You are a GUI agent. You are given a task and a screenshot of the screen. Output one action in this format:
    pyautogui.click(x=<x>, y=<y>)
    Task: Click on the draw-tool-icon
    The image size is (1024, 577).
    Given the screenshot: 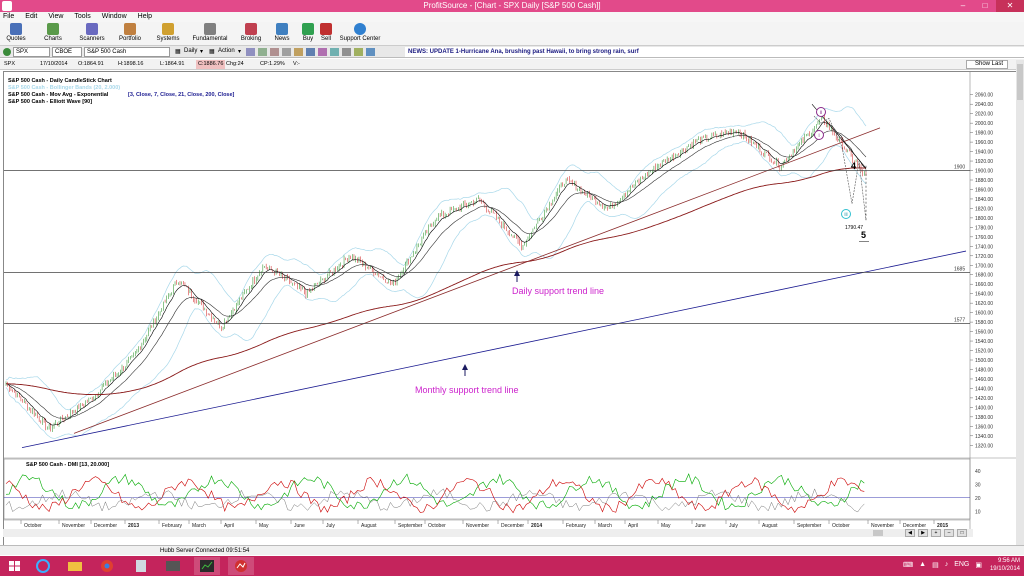 What is the action you would take?
    pyautogui.click(x=250, y=52)
    